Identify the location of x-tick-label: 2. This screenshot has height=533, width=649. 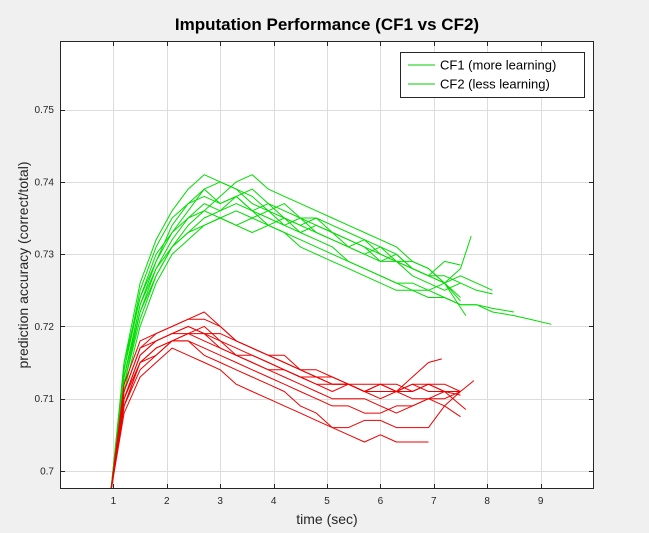
(167, 501).